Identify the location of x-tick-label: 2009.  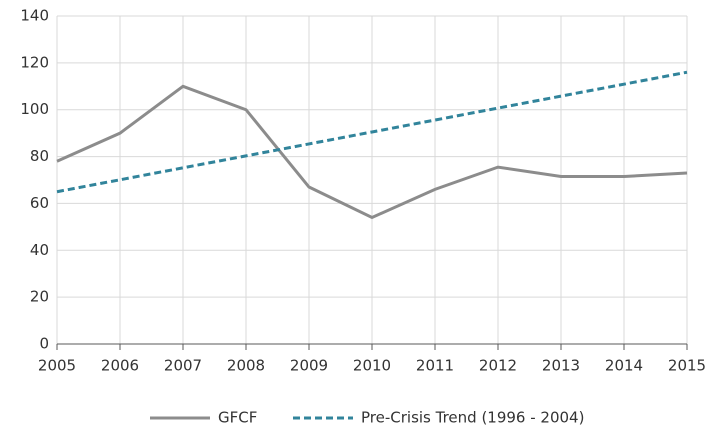
(309, 366).